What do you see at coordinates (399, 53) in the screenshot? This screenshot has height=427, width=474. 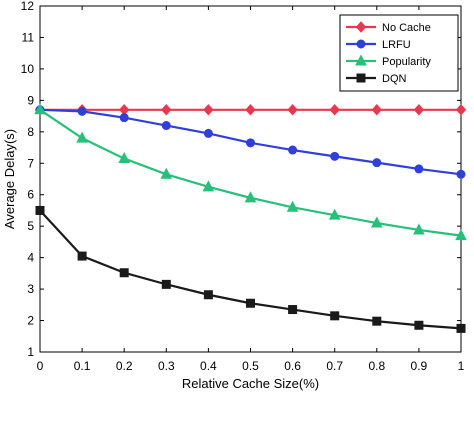 I see `legend: No Cache LRFU Popularity DQN` at bounding box center [399, 53].